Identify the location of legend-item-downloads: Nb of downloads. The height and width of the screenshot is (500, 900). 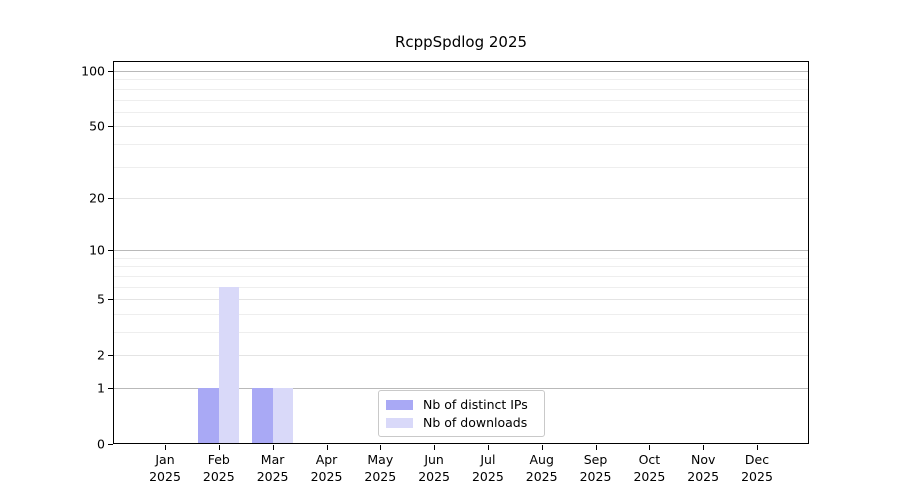
(461, 422).